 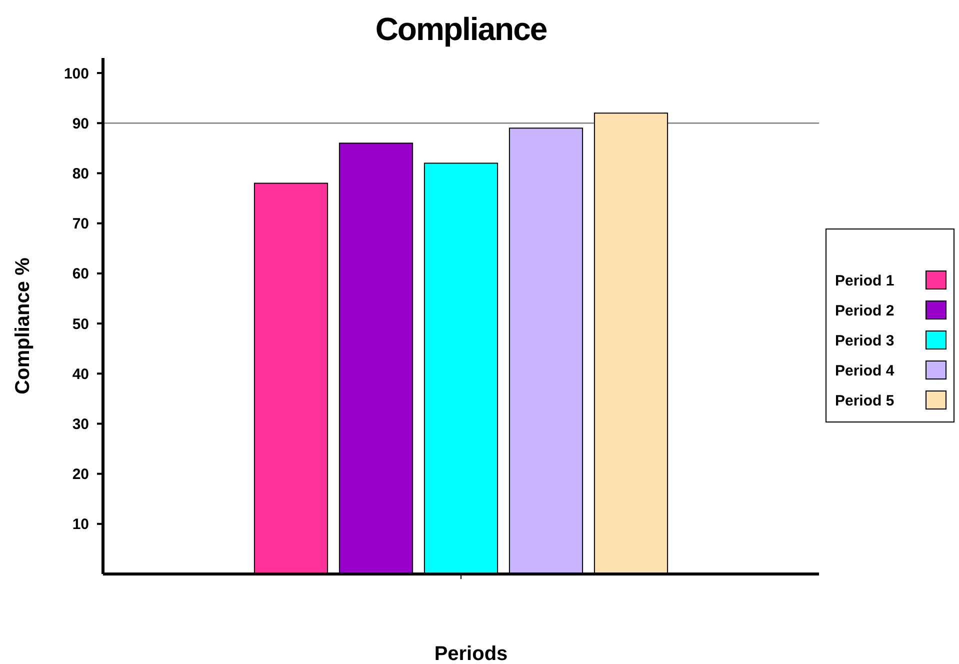 I want to click on y-tick-label: 80, so click(x=80, y=173).